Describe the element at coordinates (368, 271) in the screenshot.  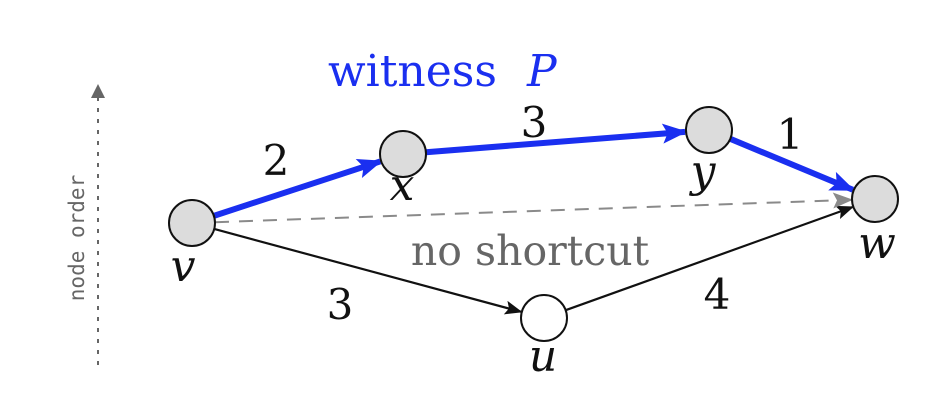
I see `edge-v-u` at that location.